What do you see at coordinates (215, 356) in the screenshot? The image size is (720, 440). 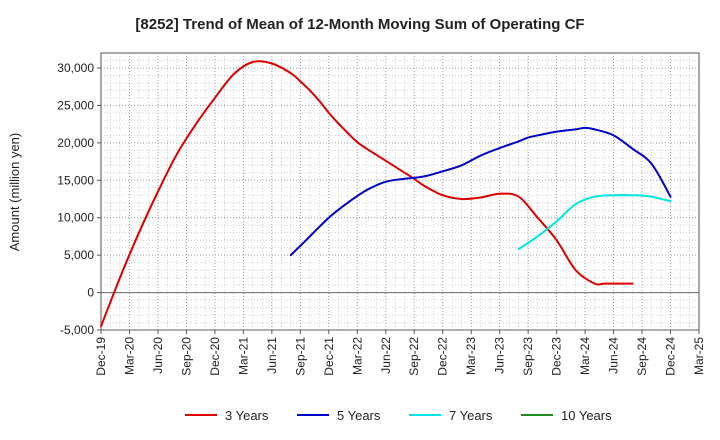 I see `x-tick-label: Dec-20` at bounding box center [215, 356].